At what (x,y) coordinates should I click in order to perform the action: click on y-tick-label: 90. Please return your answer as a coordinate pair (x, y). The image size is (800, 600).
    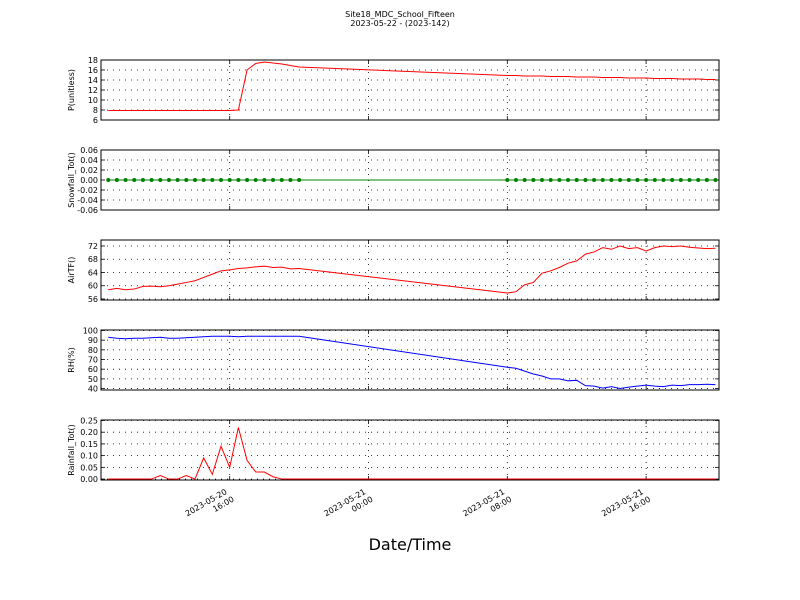
    Looking at the image, I should click on (93, 340).